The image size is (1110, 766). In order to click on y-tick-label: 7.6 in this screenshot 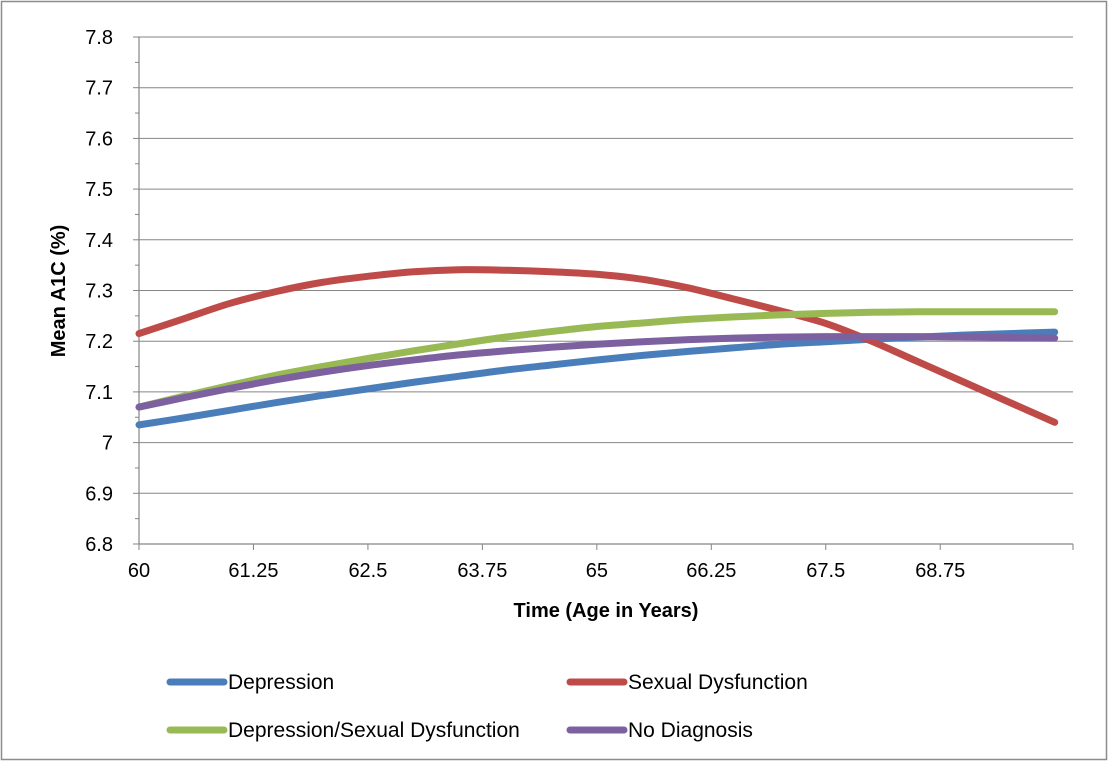, I will do `click(99, 139)`.